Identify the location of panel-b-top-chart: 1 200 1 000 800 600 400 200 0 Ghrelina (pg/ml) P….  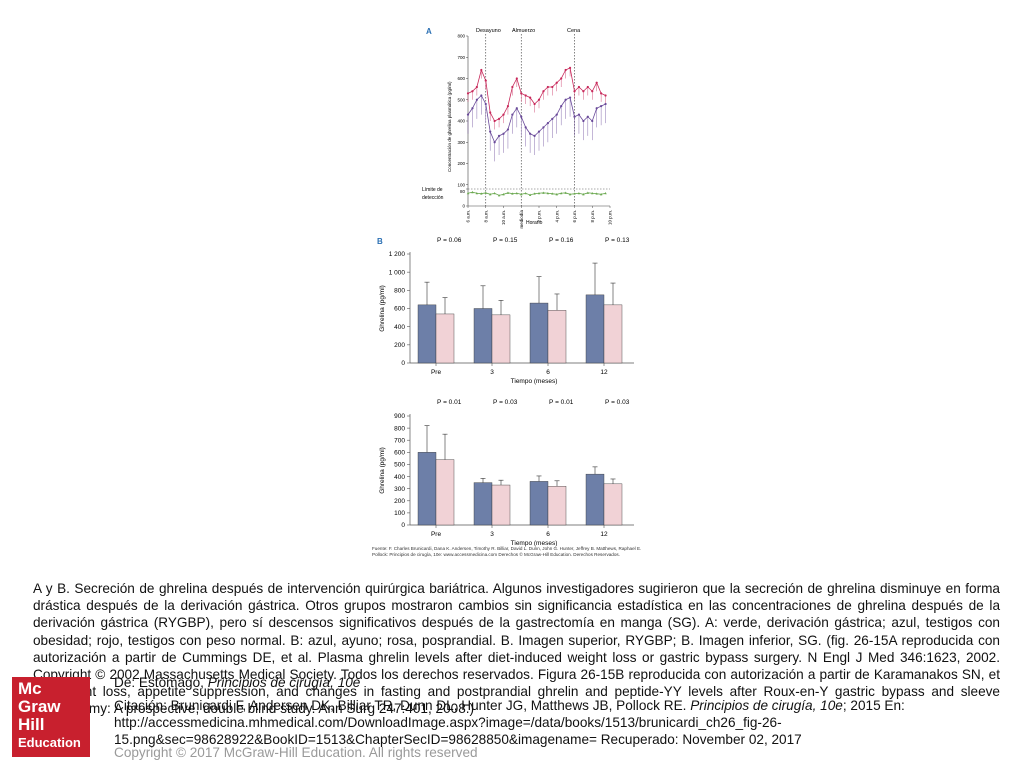
(506, 311).